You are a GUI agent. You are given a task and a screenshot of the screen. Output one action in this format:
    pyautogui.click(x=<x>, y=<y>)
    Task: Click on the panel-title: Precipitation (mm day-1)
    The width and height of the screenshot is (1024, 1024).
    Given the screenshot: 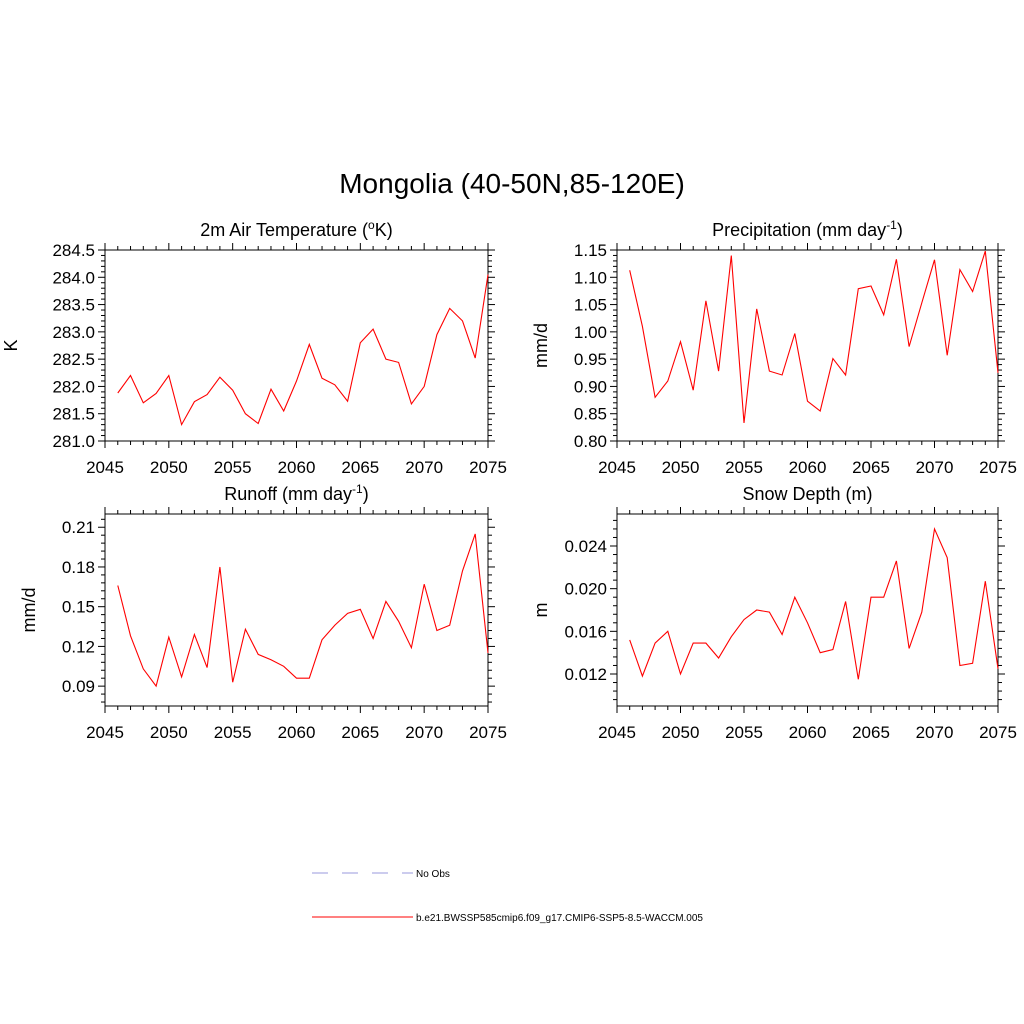 What is the action you would take?
    pyautogui.click(x=807, y=229)
    